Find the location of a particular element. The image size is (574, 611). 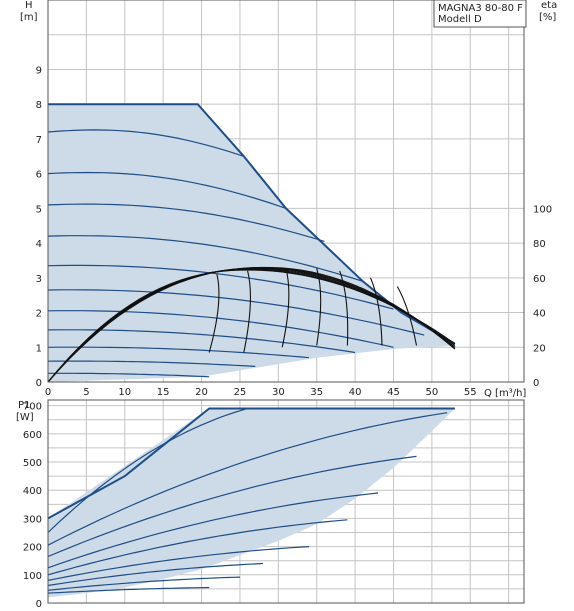

flow-tick-label: 55 is located at coordinates (470, 392).